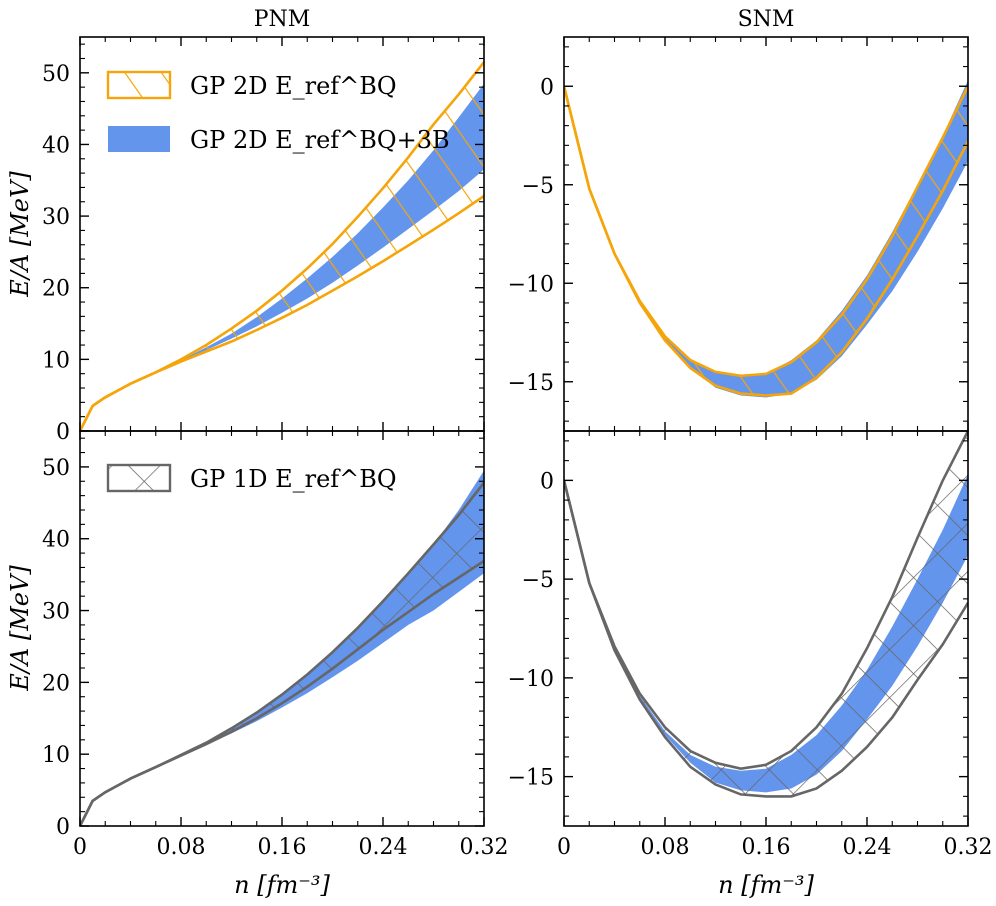 The height and width of the screenshot is (906, 996). Describe the element at coordinates (766, 639) in the screenshot. I see `snm-bottom-band-lower-line` at that location.